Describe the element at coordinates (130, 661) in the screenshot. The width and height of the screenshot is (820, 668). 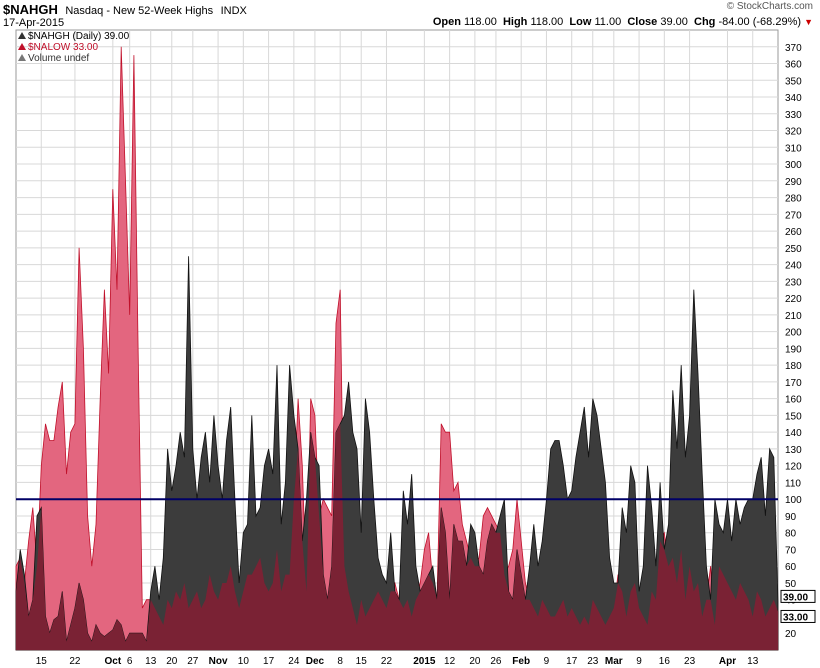
I see `x-tick-label: 6` at that location.